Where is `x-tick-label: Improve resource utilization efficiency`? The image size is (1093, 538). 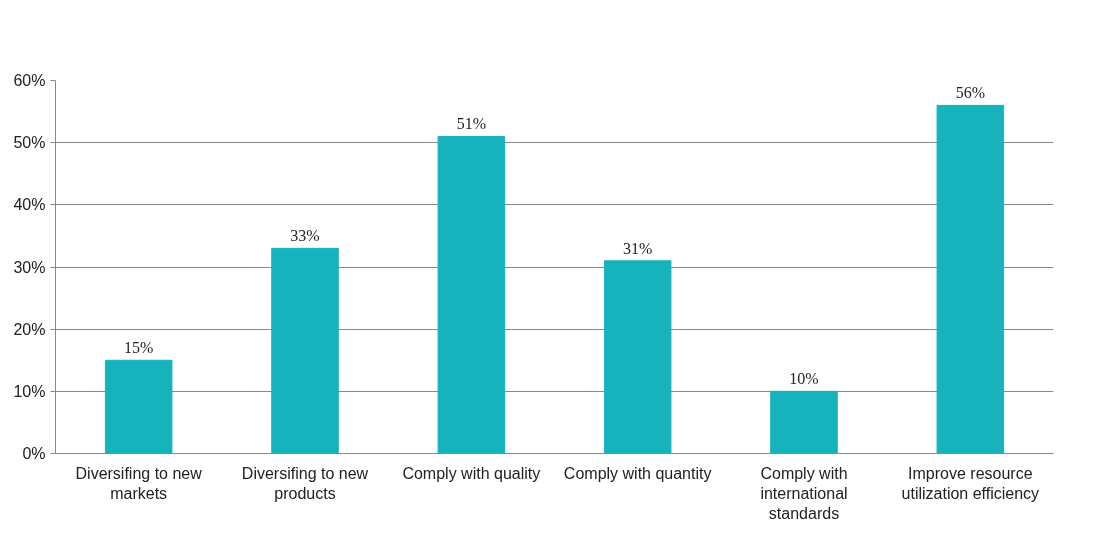 x-tick-label: Improve resource utilization efficiency is located at coordinates (970, 483).